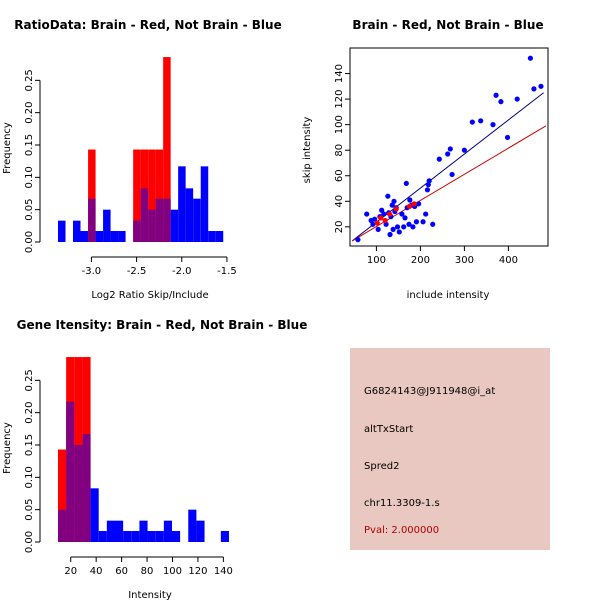 The width and height of the screenshot is (600, 600). What do you see at coordinates (227, 271) in the screenshot?
I see `ratio-histogram-x-tick-label: -1.5` at bounding box center [227, 271].